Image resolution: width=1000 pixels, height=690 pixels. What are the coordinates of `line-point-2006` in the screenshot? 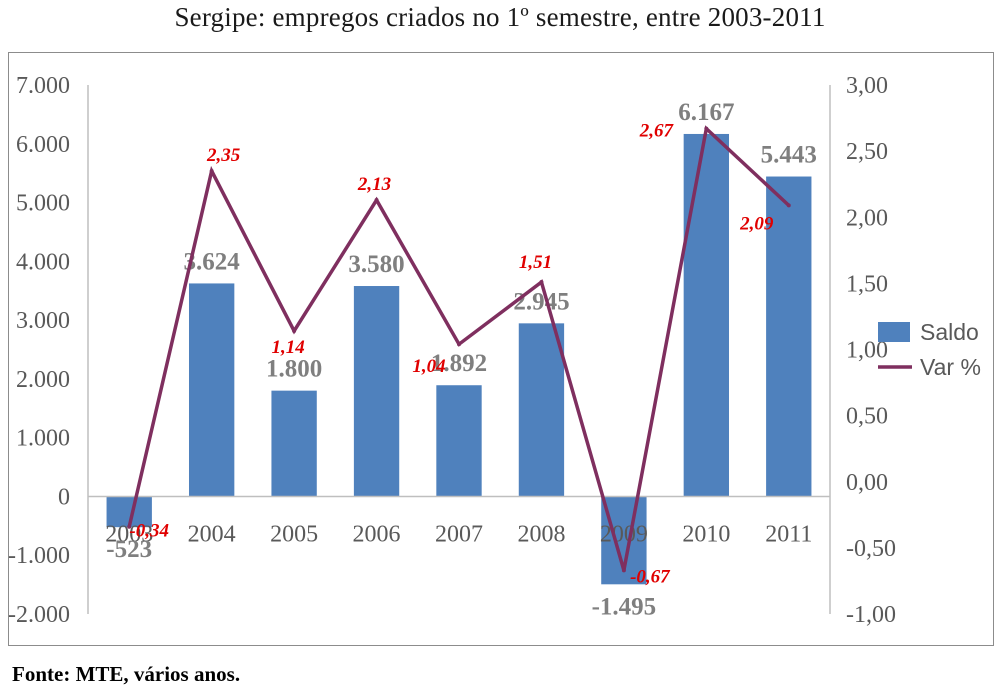 It's located at (376, 200).